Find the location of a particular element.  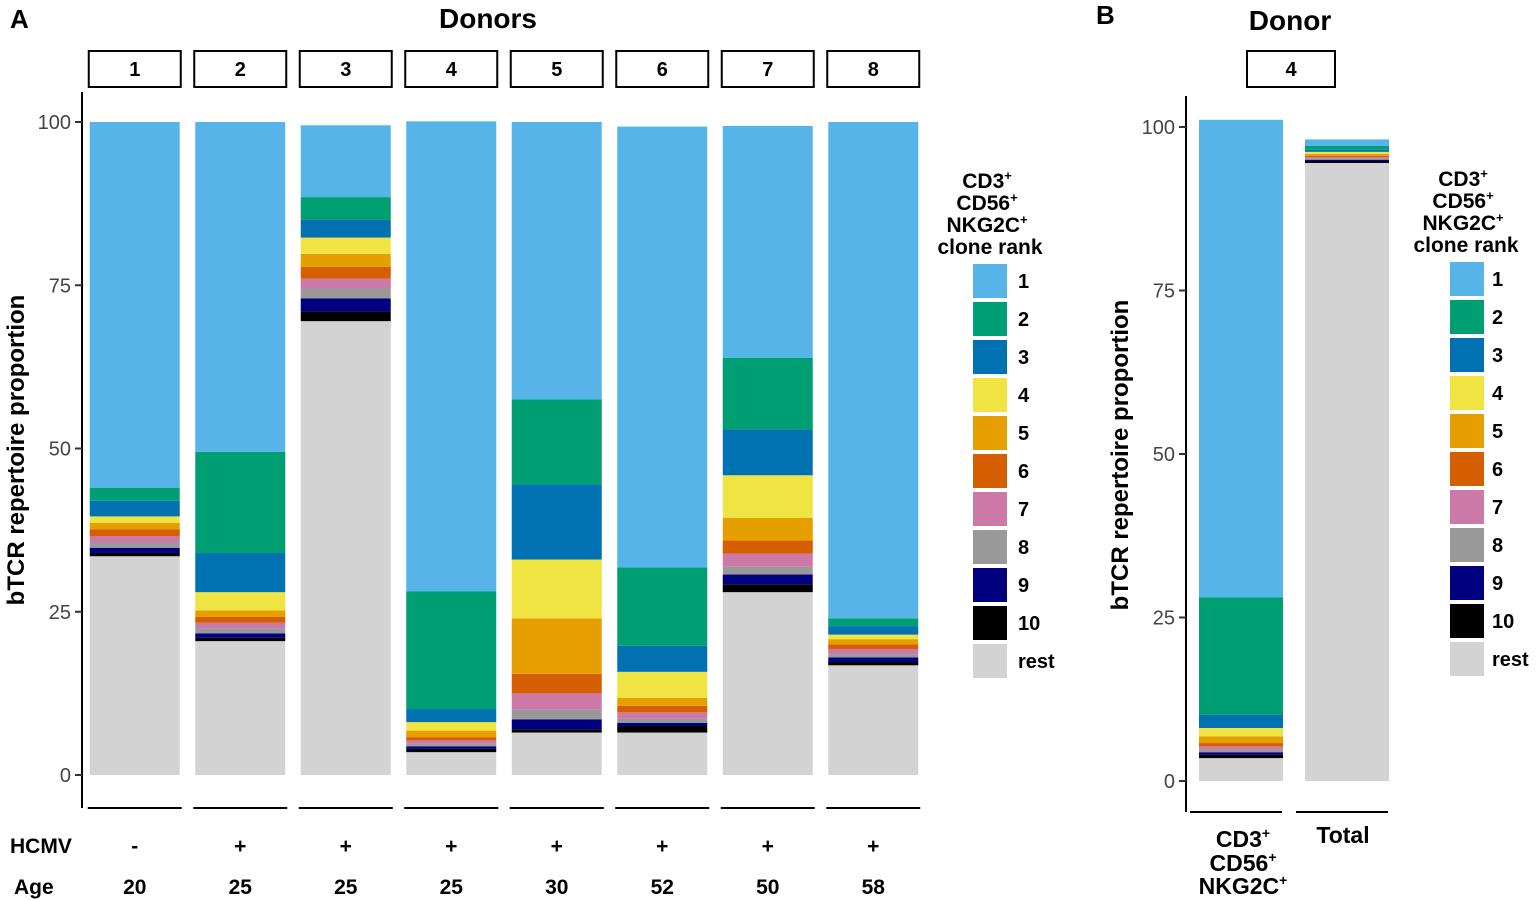

hcmv-value: - is located at coordinates (134, 846).